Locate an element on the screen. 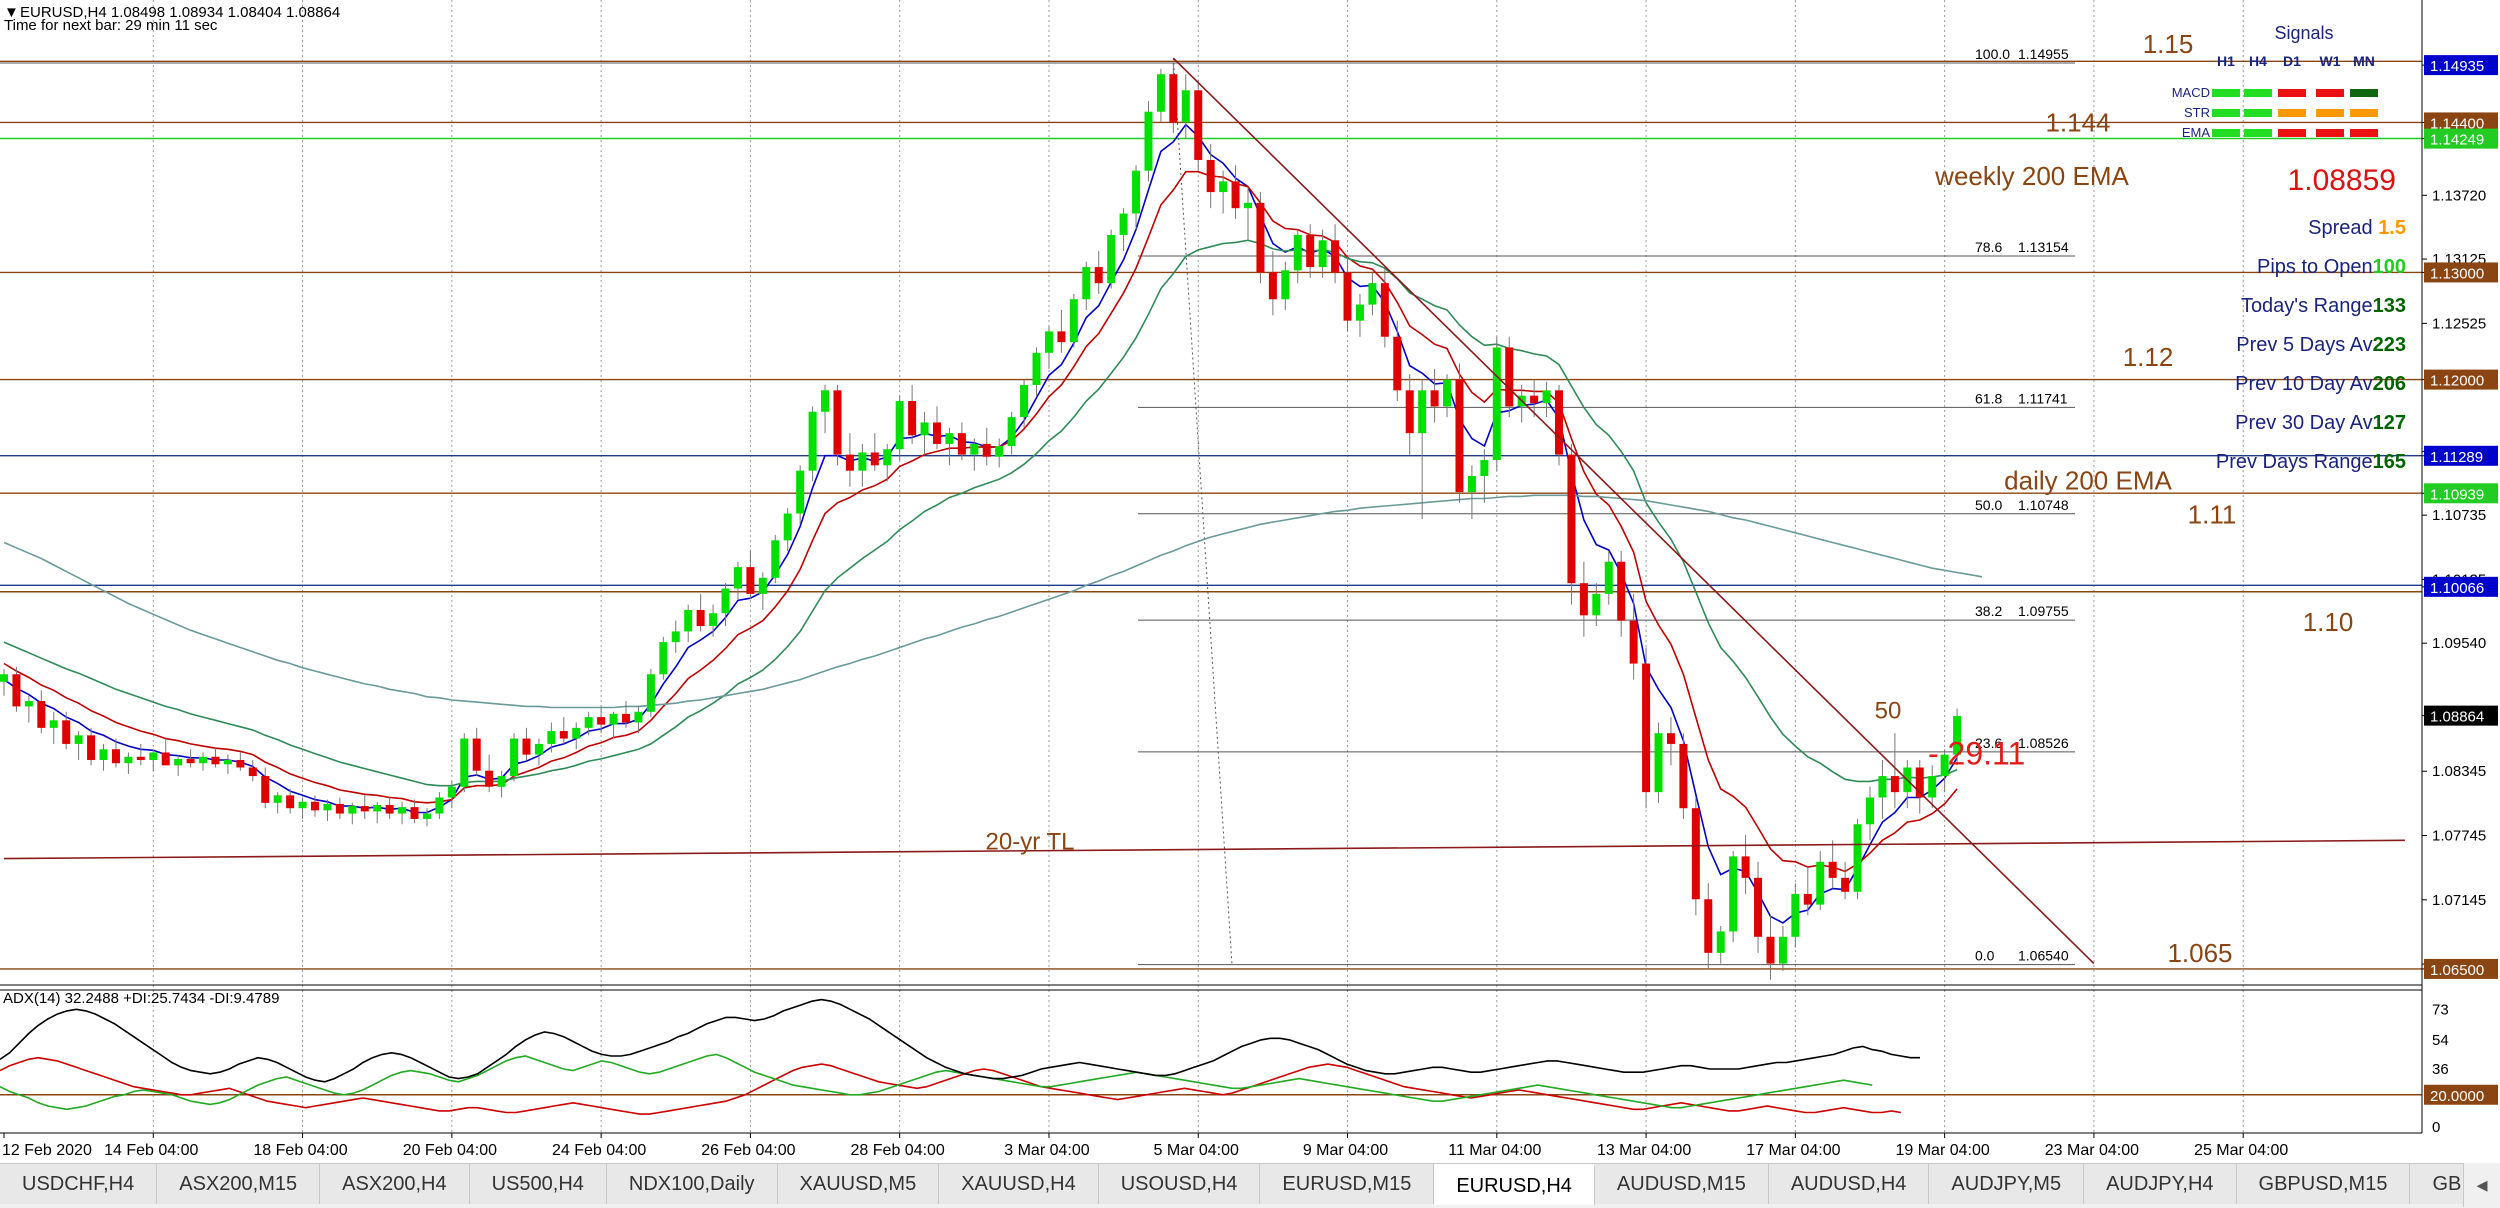 The width and height of the screenshot is (2500, 1208). pip-annotation: - 29.11 is located at coordinates (1976, 753).